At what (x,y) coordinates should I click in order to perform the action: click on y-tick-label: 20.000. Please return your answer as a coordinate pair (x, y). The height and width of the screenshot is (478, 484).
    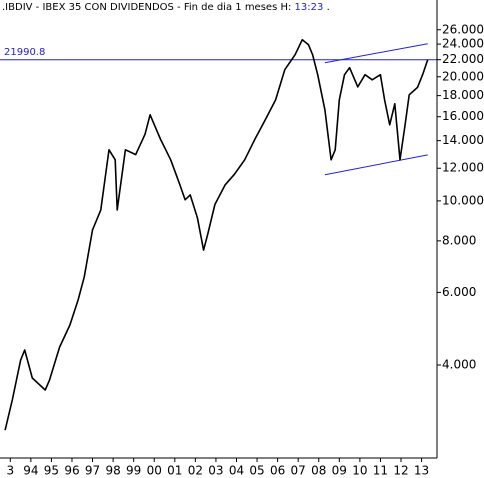
    Looking at the image, I should click on (463, 76).